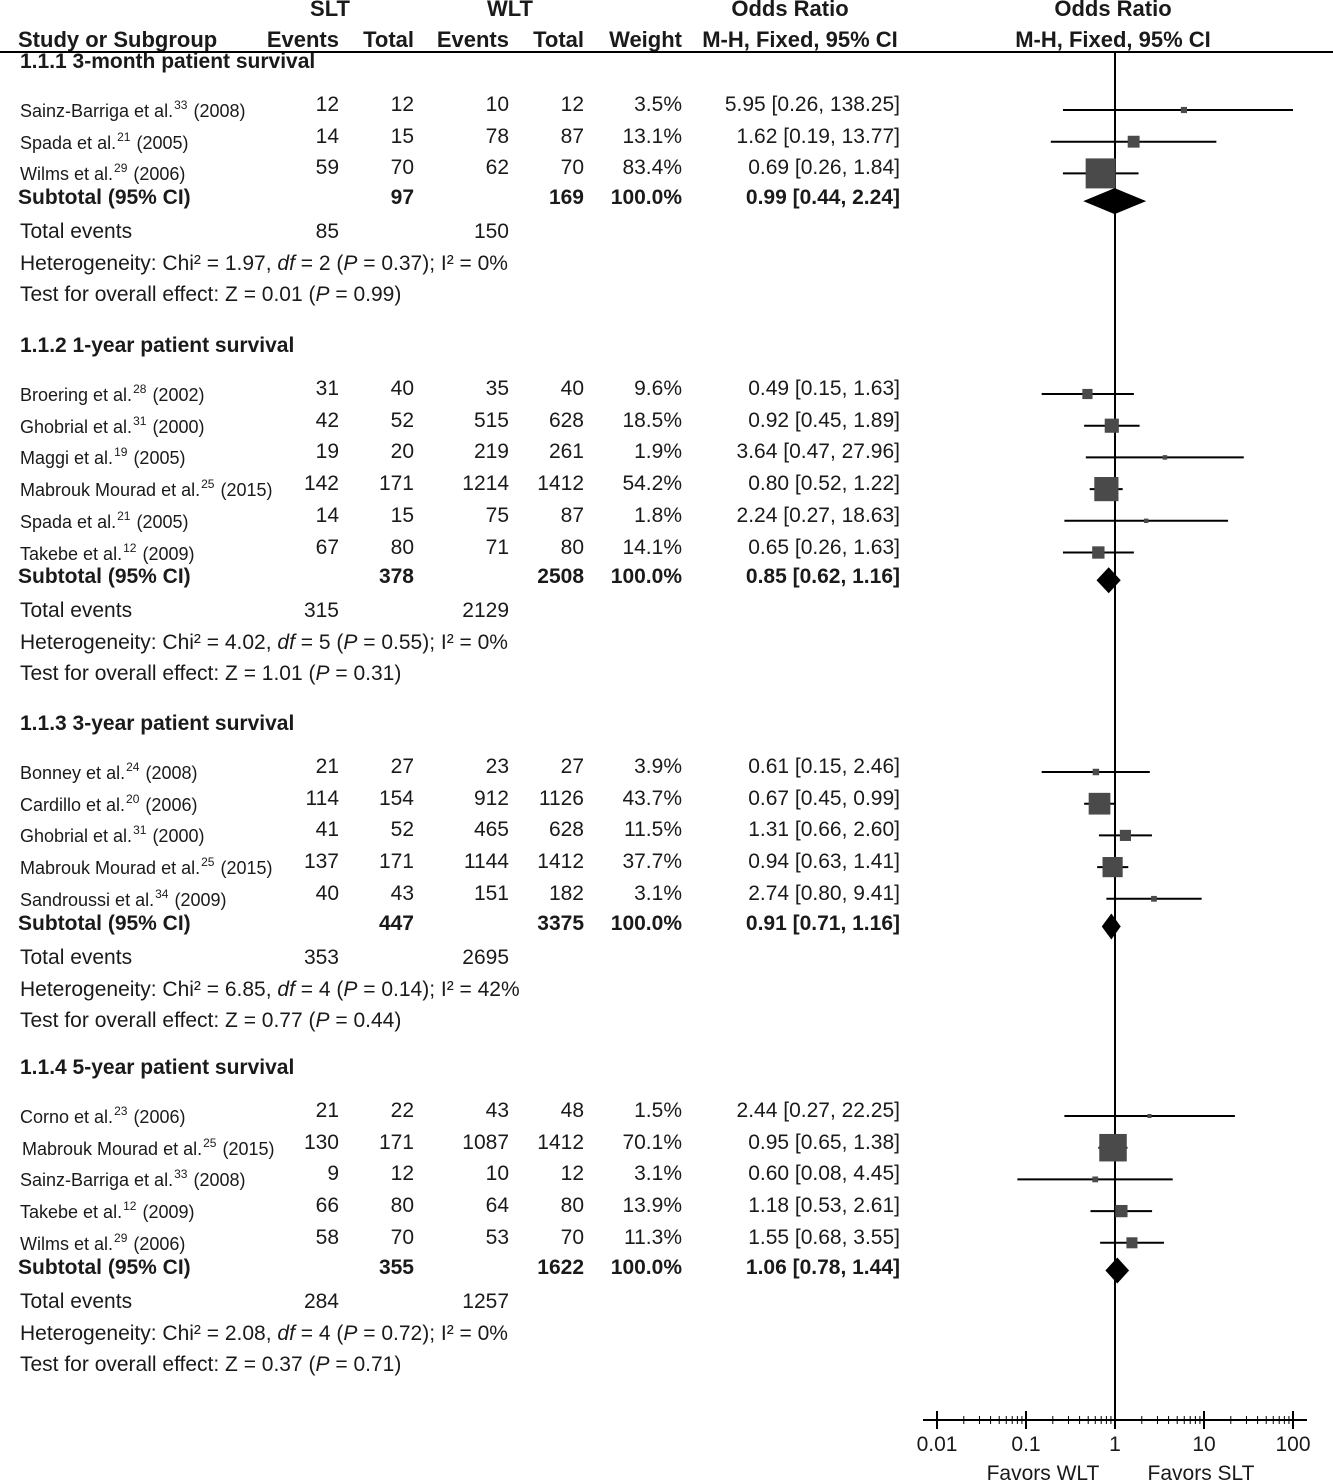 Image resolution: width=1333 pixels, height=1481 pixels. I want to click on wlt-group-header: WLT, so click(509, 10).